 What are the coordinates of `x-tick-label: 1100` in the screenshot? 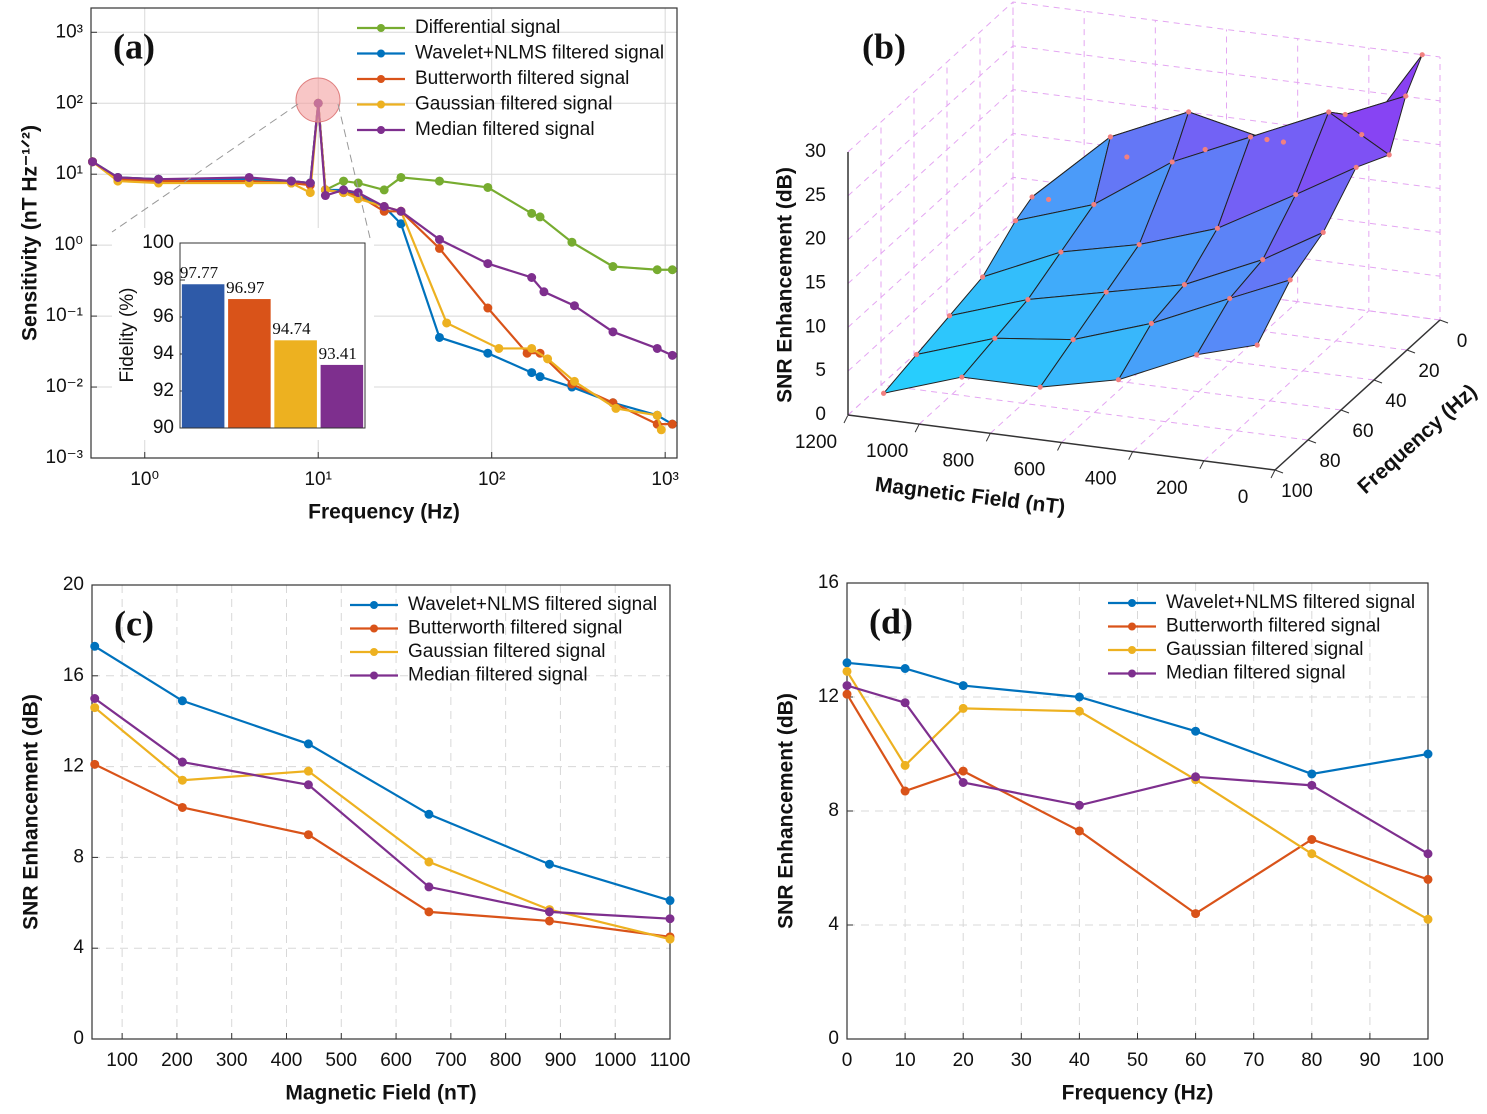 It's located at (670, 1060).